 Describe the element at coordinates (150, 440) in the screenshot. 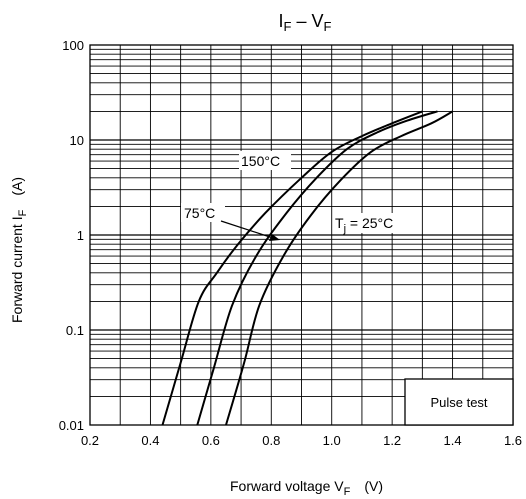

I see `x-tick-label: 0.4` at that location.